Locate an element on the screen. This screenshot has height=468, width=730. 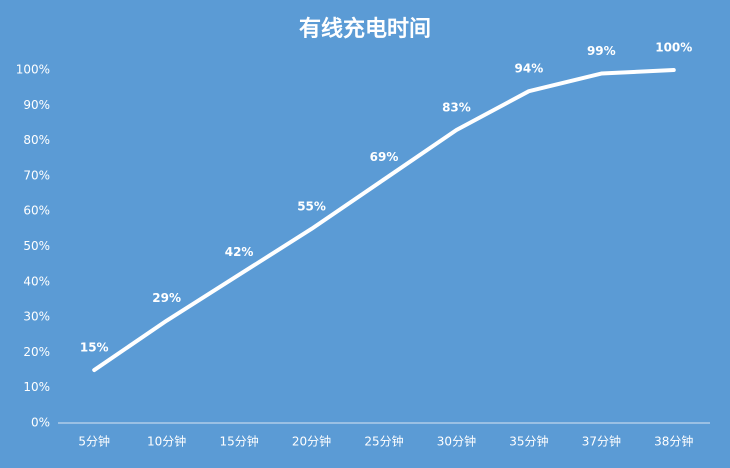
x-tick-label: 37分钟 is located at coordinates (601, 441).